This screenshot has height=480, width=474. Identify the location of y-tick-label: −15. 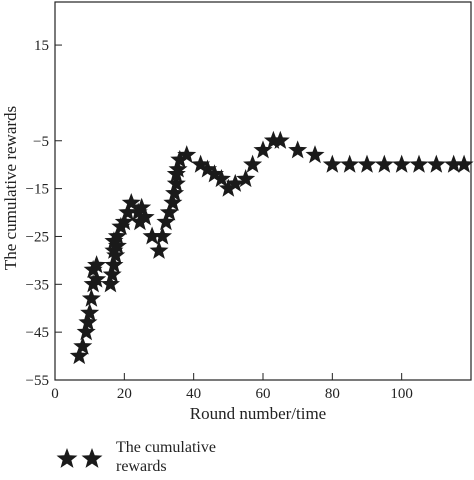
(37, 190).